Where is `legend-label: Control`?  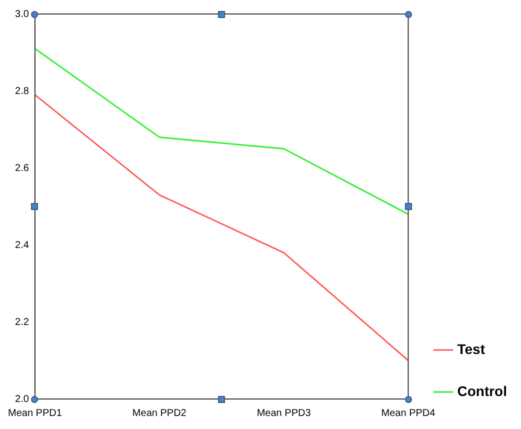
legend-label: Control is located at coordinates (482, 390).